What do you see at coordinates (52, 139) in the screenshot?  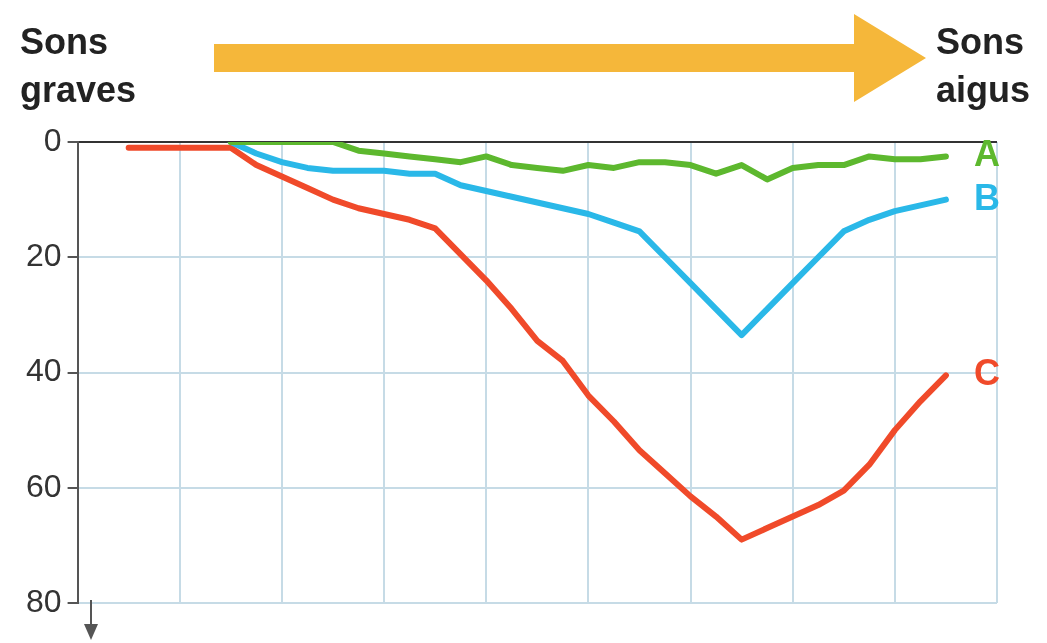 I see `y-tick-label: 0` at bounding box center [52, 139].